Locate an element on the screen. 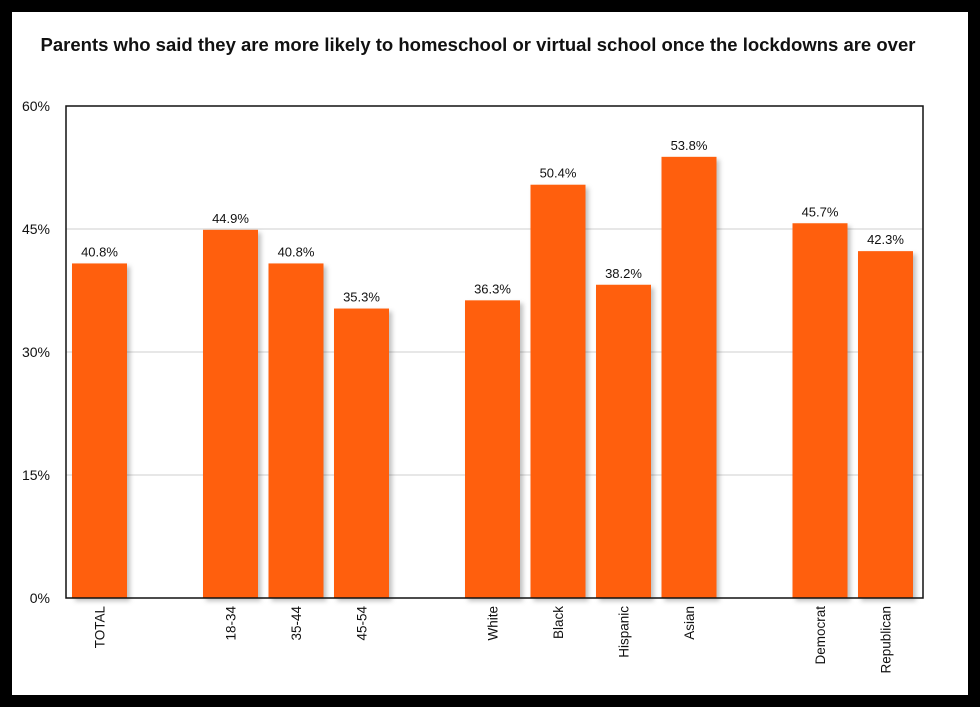 This screenshot has width=980, height=707. data-label: 38.2% is located at coordinates (623, 273).